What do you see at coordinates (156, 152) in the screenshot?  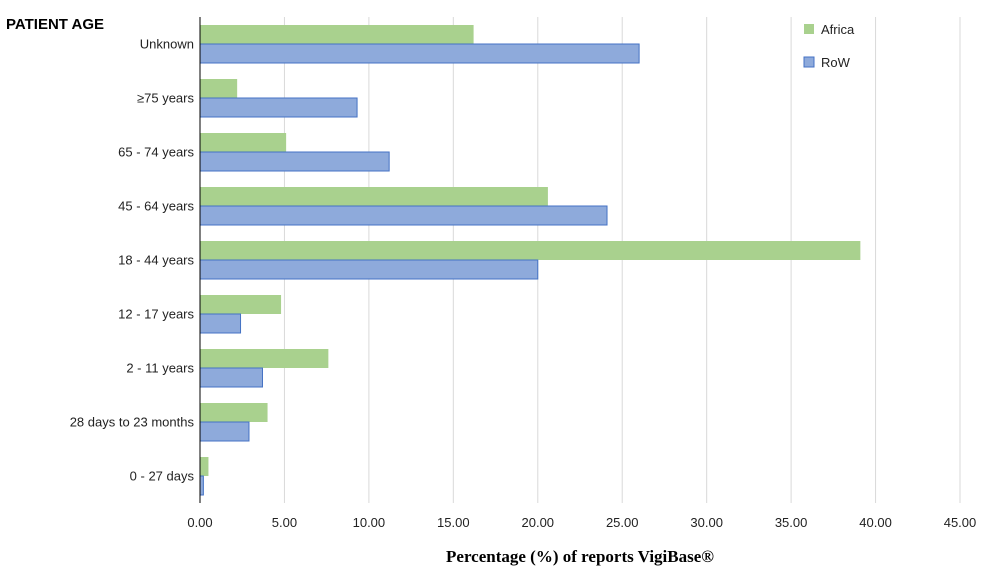 I see `category-label: 65 - 74 years` at bounding box center [156, 152].